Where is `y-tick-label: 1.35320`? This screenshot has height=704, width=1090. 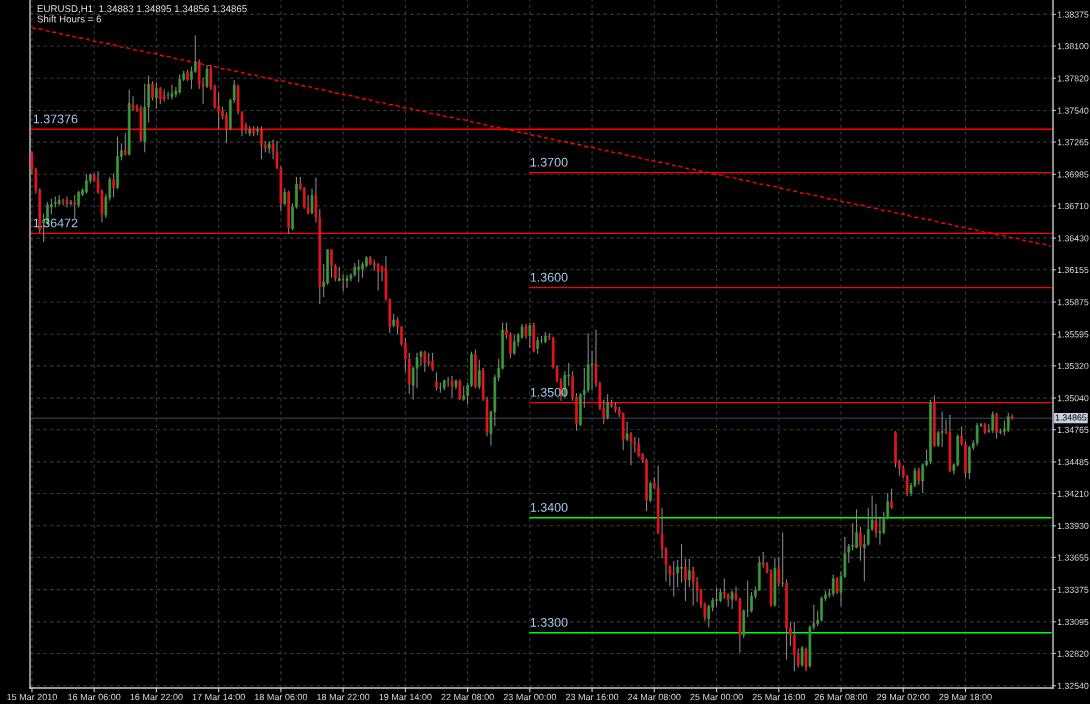
y-tick-label: 1.35320 is located at coordinates (1073, 366).